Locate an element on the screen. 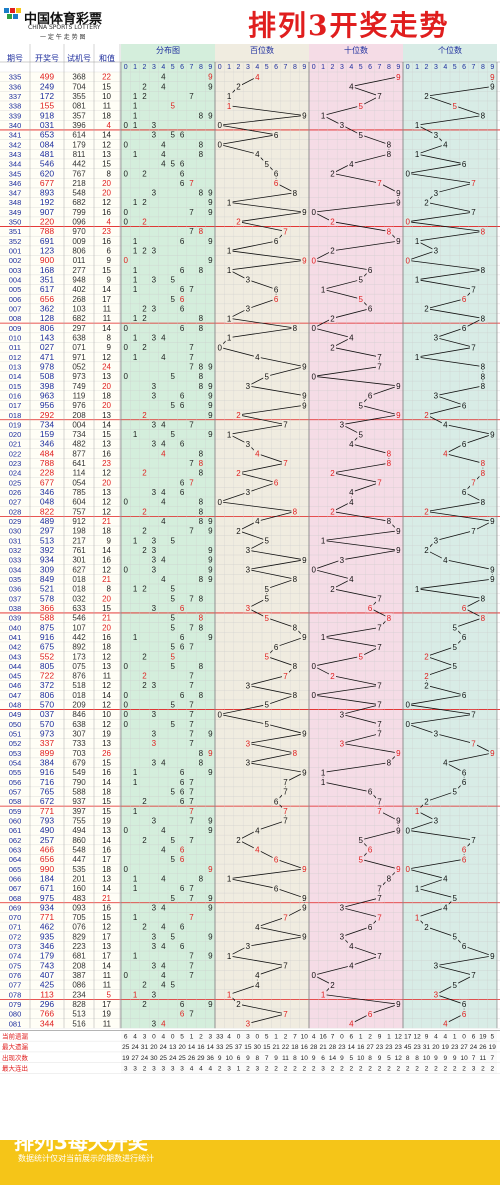 This screenshot has height=1185, width=500. draw-number: 675 is located at coordinates (47, 647).